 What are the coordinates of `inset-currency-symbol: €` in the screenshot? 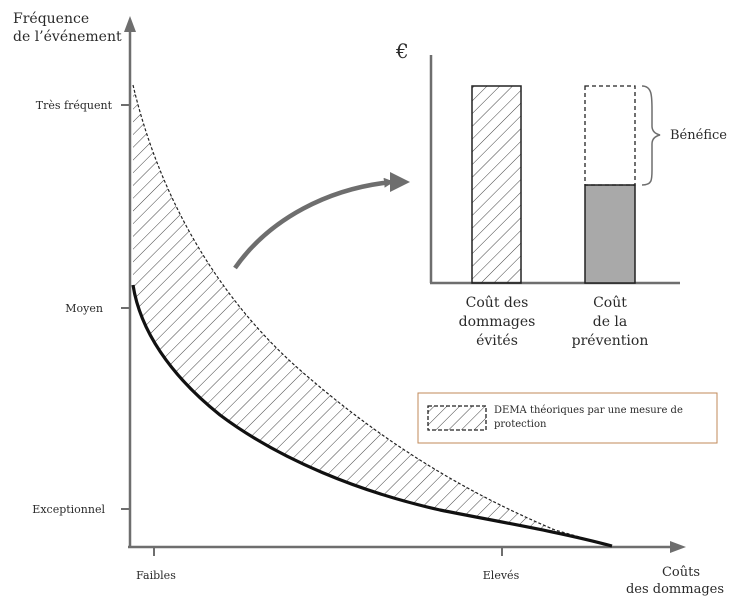 It's located at (402, 51).